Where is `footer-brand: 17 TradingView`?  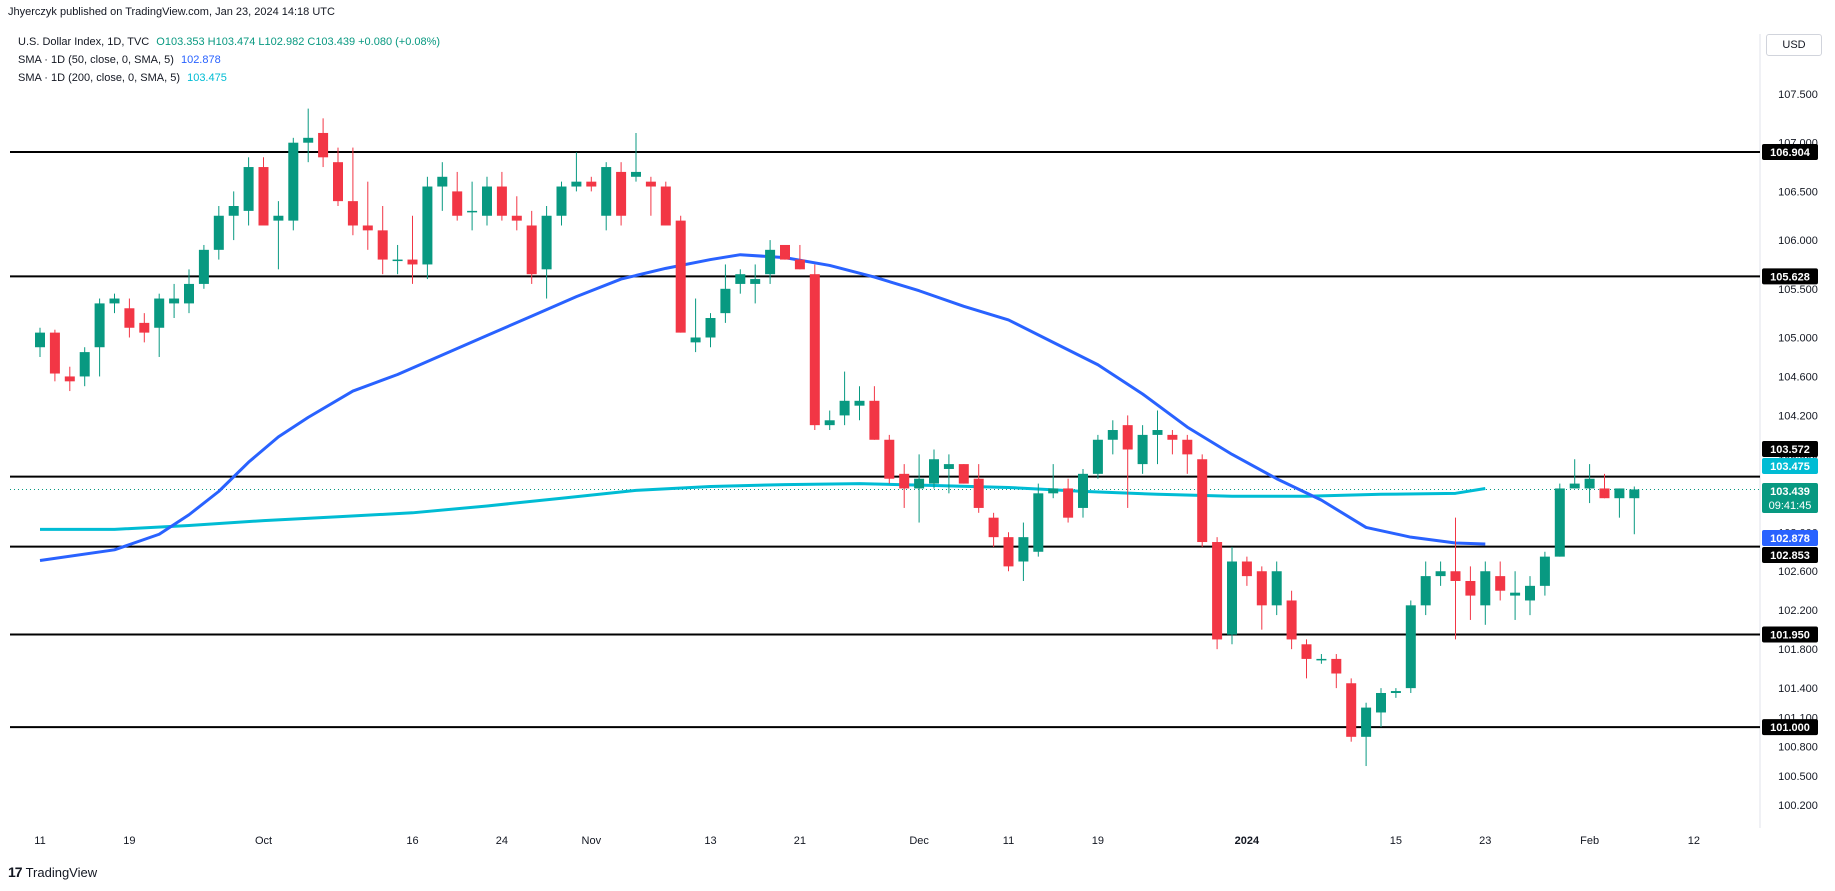 footer-brand: 17 TradingView is located at coordinates (52, 872).